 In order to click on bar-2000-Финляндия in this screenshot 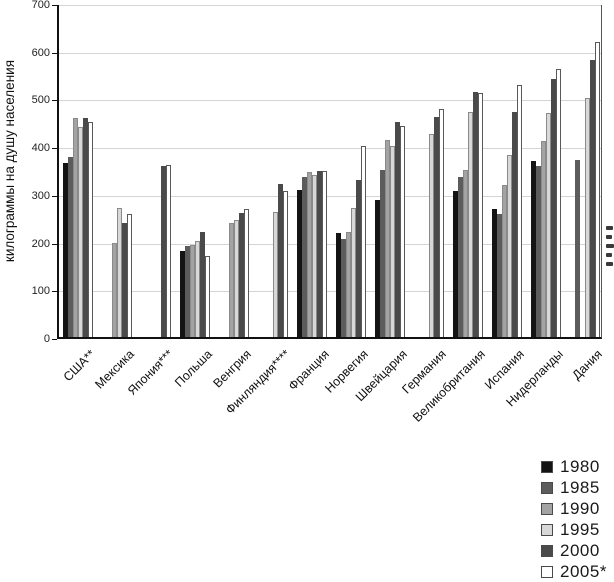, I will do `click(281, 260)`.